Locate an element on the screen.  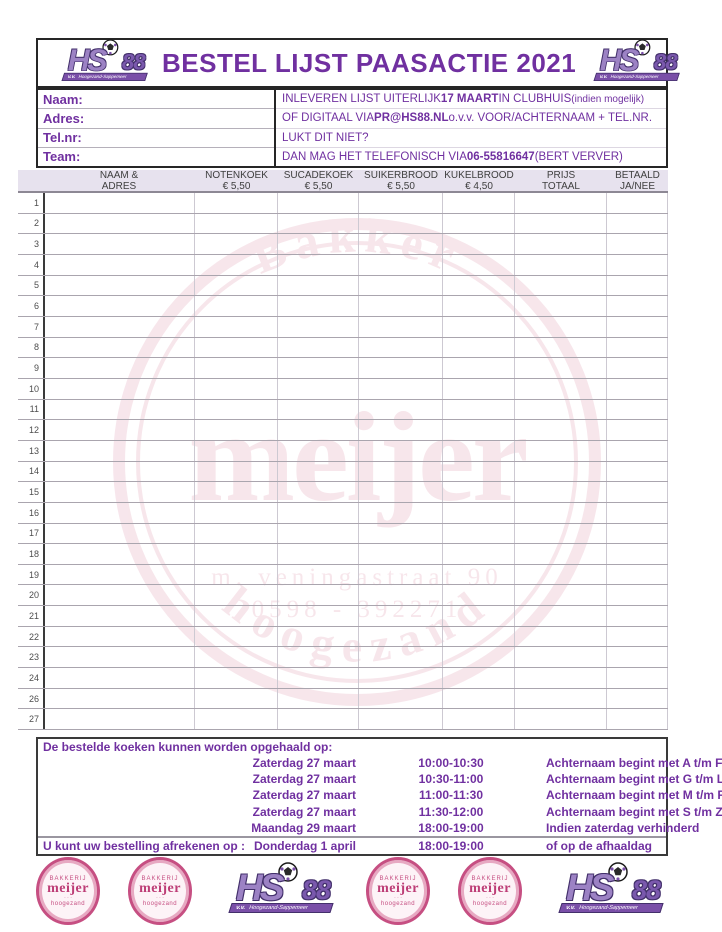
row-number: 24 is located at coordinates (33, 677).